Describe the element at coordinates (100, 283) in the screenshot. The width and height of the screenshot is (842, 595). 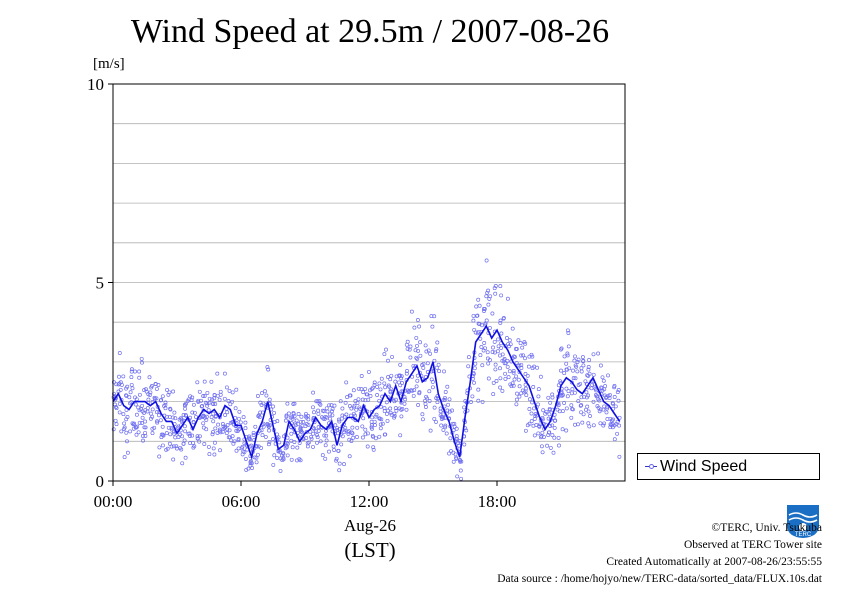
I see `y-tick-label: 5` at that location.